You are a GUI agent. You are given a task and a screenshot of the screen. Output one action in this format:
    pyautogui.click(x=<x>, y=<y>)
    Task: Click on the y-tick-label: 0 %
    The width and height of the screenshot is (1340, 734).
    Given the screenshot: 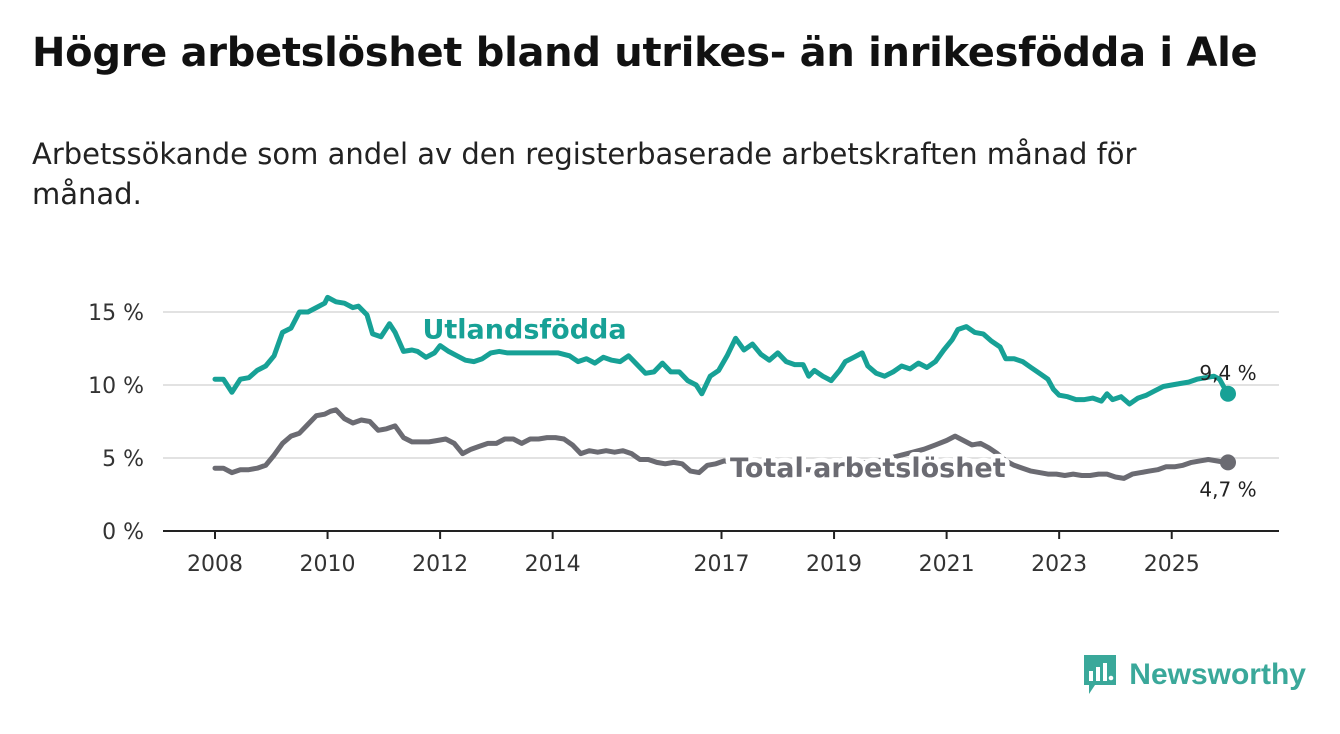 What is the action you would take?
    pyautogui.click(x=123, y=532)
    